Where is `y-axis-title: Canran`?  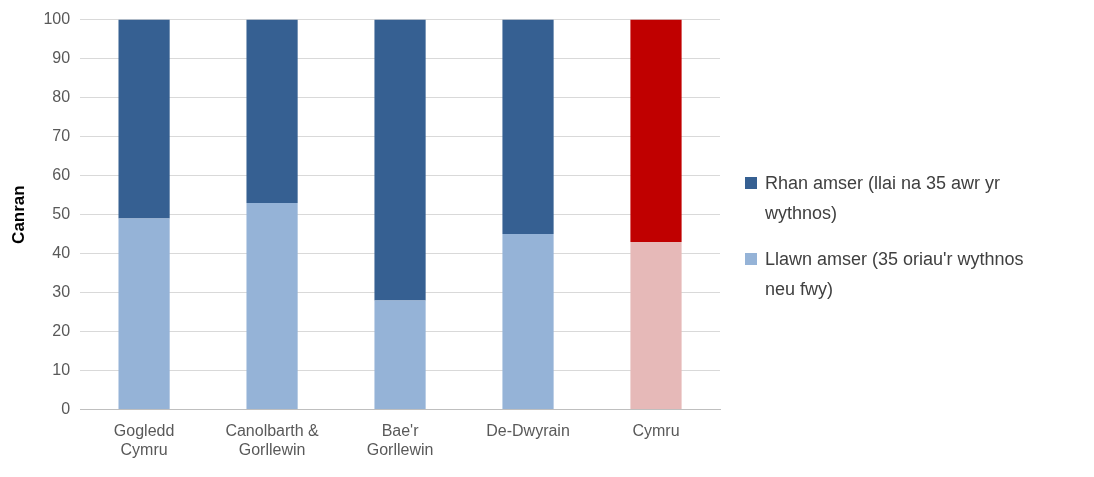 y-axis-title: Canran is located at coordinates (18, 214).